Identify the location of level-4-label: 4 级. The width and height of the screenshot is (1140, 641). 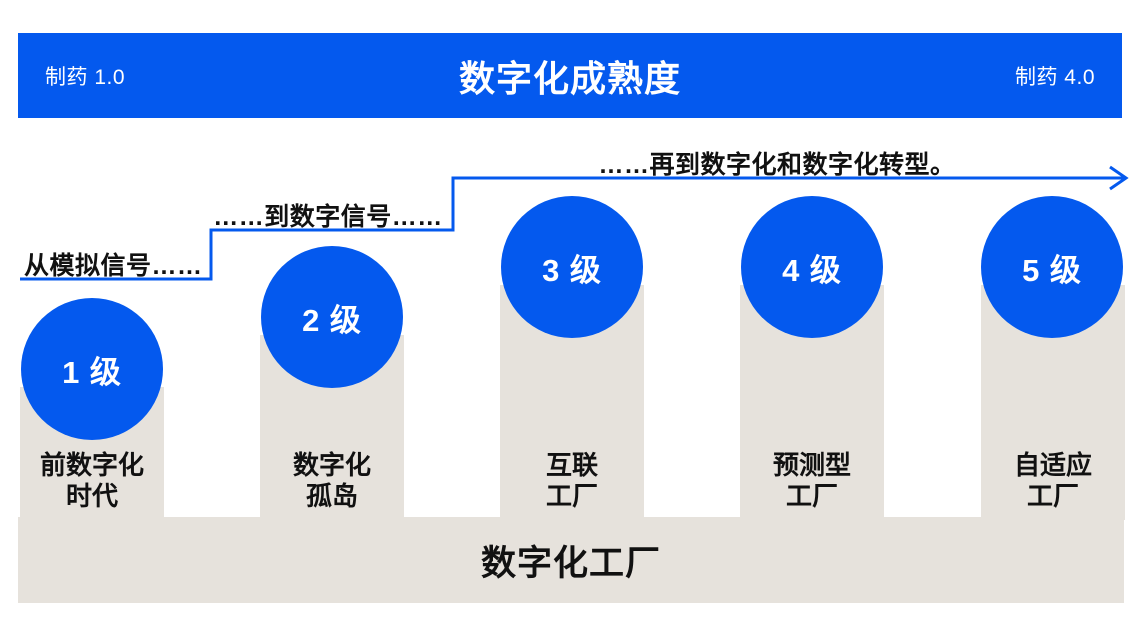
(812, 270).